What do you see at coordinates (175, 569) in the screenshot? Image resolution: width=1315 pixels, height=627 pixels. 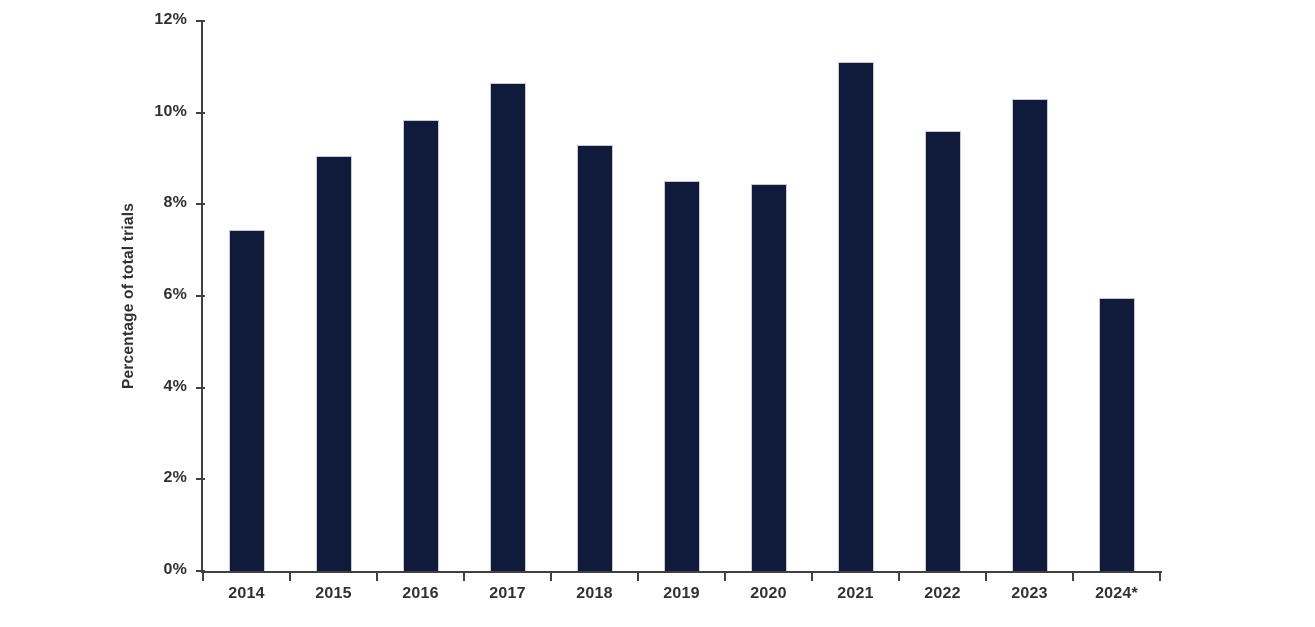 I see `y-tick-label: 0%` at bounding box center [175, 569].